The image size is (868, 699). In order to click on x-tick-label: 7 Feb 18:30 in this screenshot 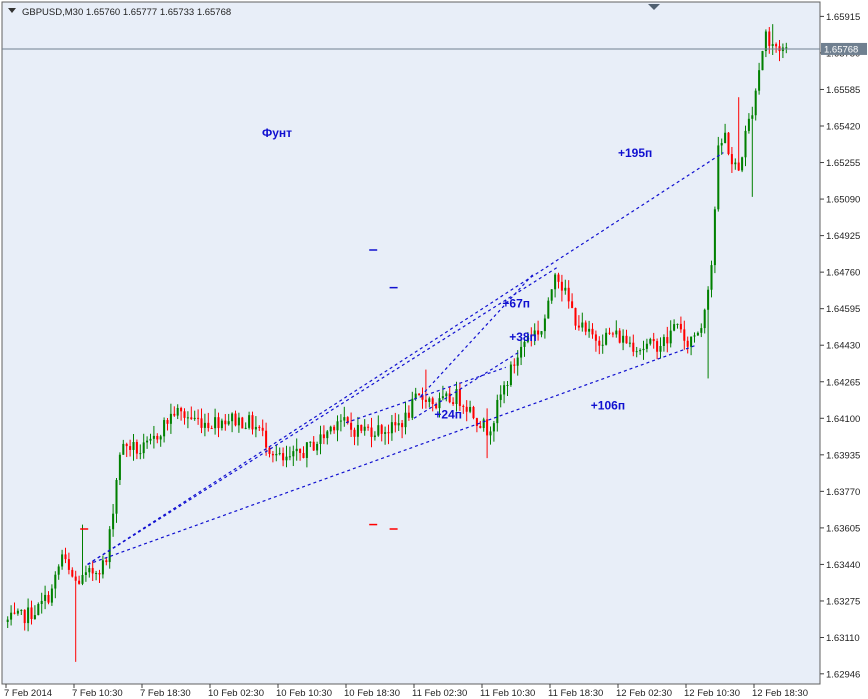, I will do `click(165, 693)`.